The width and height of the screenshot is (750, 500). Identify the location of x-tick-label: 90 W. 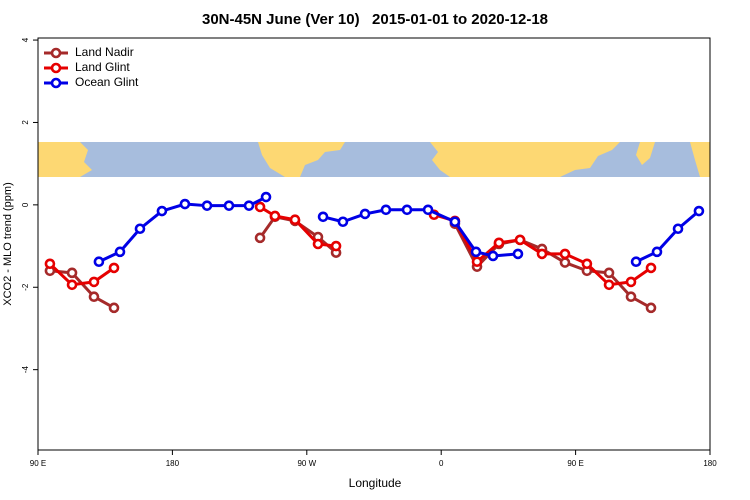
(306, 463).